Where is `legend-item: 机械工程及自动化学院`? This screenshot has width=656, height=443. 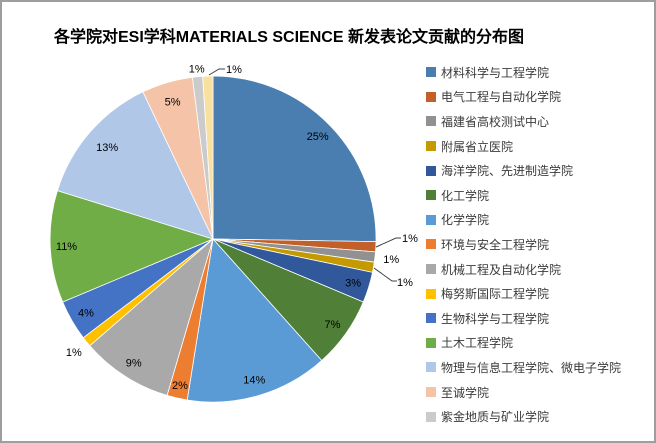 legend-item: 机械工程及自动化学院 is located at coordinates (523, 269).